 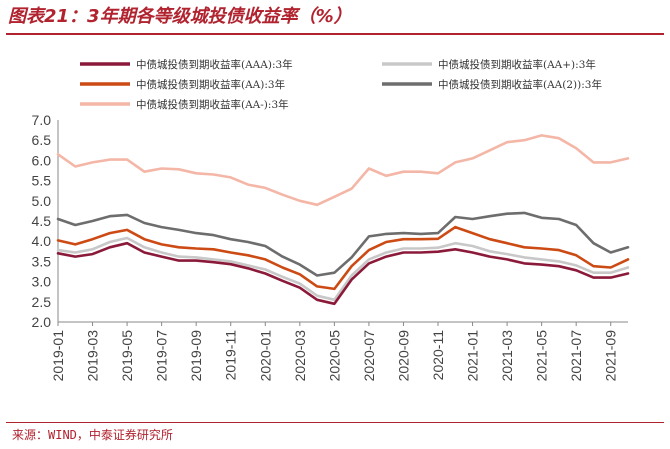 I want to click on title-rule, so click(x=335, y=34).